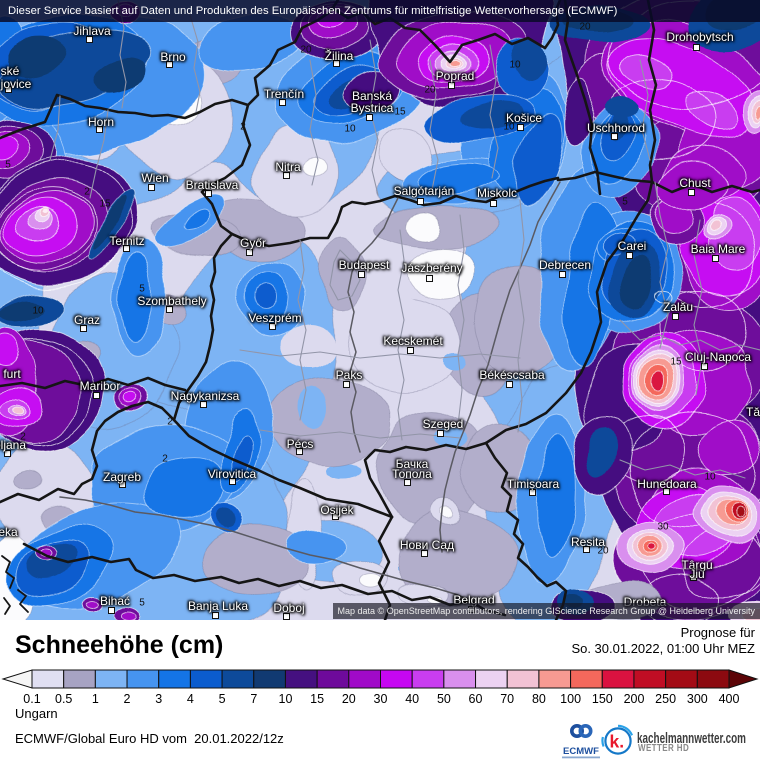 The image size is (760, 760). What do you see at coordinates (581, 751) in the screenshot?
I see `svg-text: ECMWF` at bounding box center [581, 751].